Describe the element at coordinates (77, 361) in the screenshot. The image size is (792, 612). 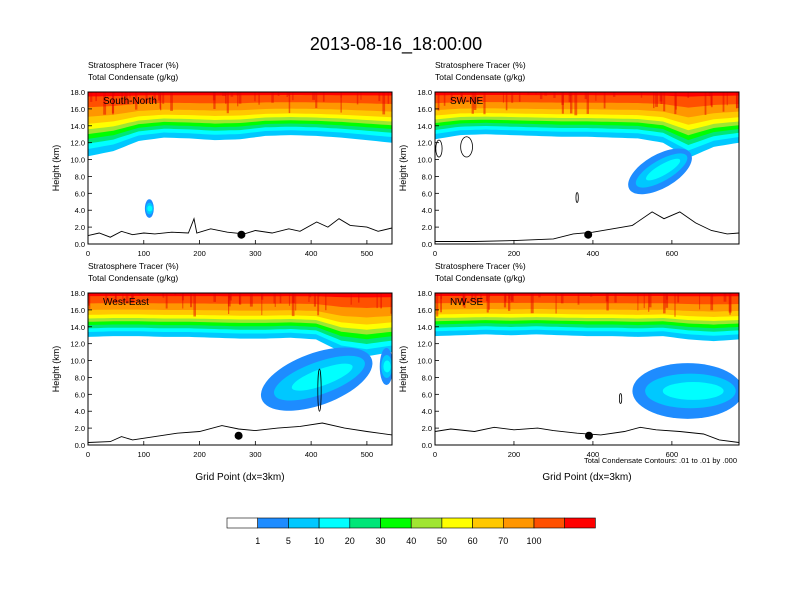
I see `y-tick-label: 10.0` at that location.